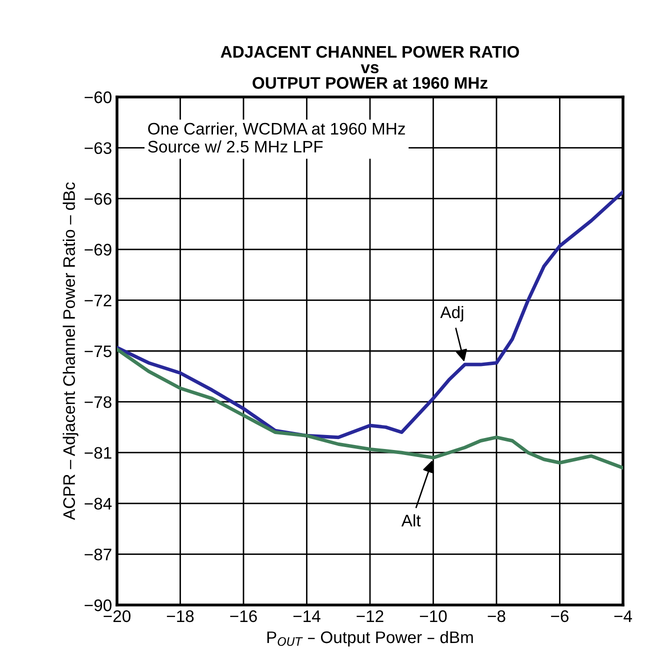  Describe the element at coordinates (452, 314) in the screenshot. I see `text: Adj` at that location.